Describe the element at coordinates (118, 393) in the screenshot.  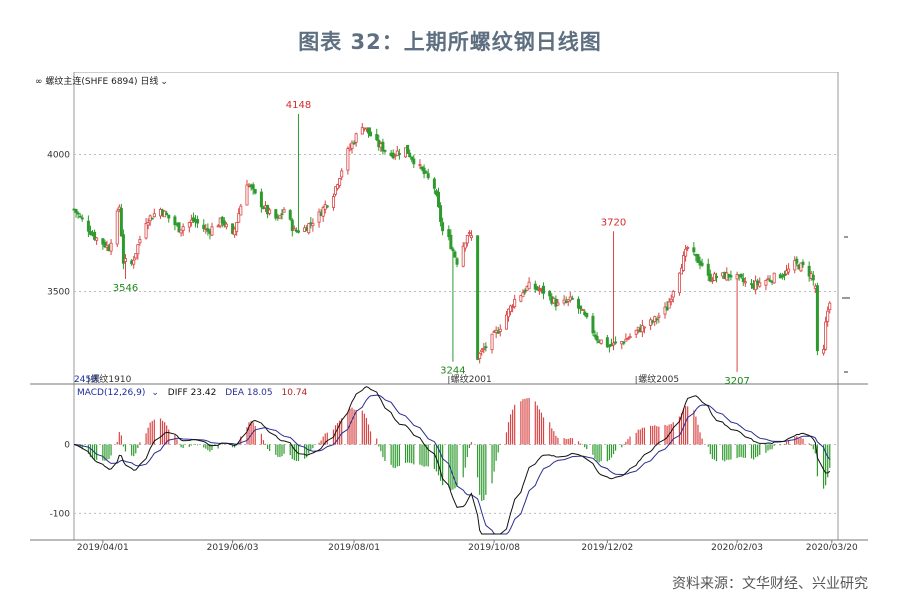
I see `macd-indicator-name: MACD(12,26,9) ⌄` at that location.